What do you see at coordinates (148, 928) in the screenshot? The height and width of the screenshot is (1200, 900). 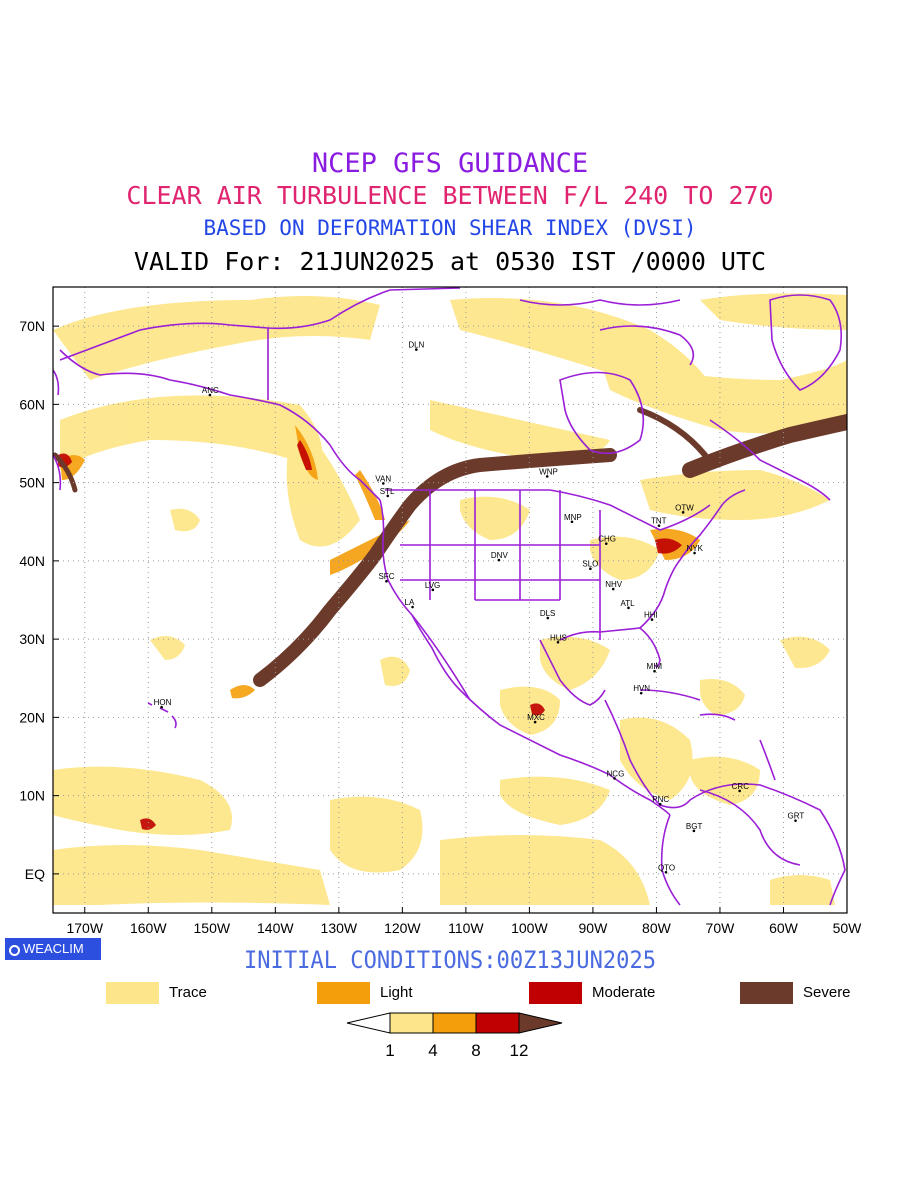 I see `lon-tick-label: 160W` at bounding box center [148, 928].